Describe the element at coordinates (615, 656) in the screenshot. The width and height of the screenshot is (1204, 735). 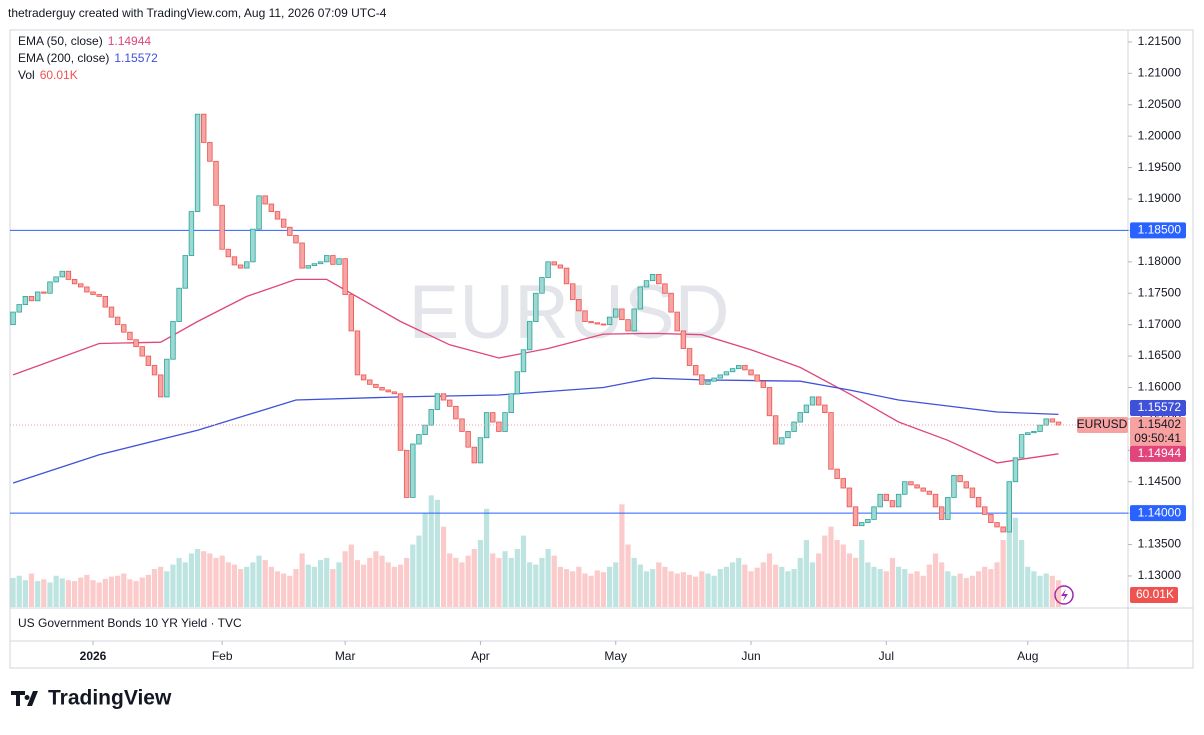
I see `x-tick-label: May` at that location.